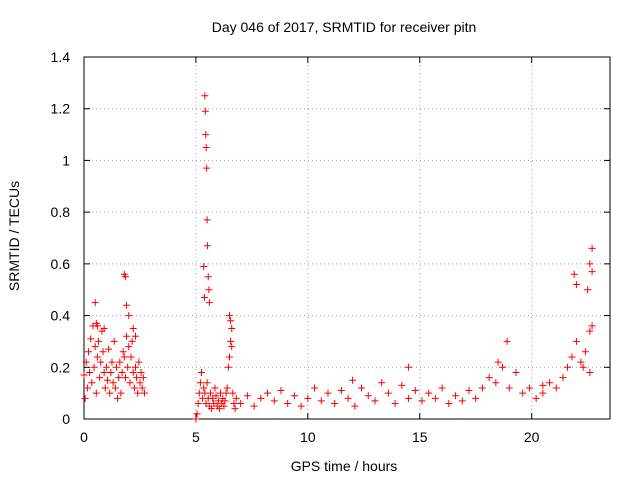  Describe the element at coordinates (14, 236) in the screenshot. I see `y-axis-label: SRMTID / TECUs` at that location.